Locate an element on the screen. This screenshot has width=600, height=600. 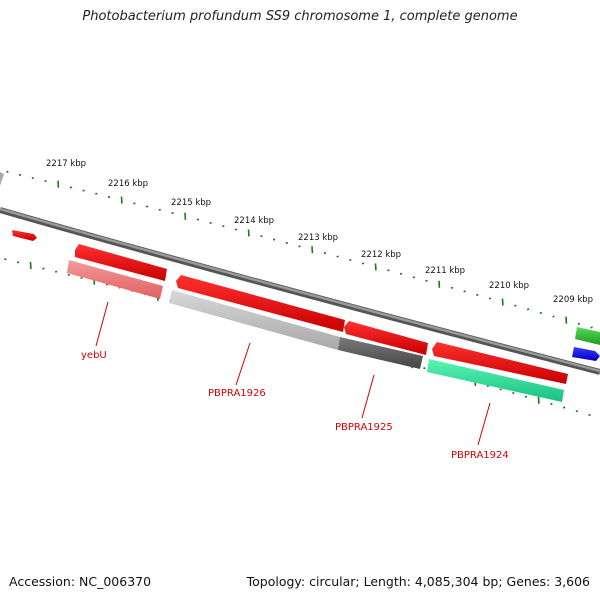
gene-label-PBPRA1925: PBPRA1925 is located at coordinates (364, 427).